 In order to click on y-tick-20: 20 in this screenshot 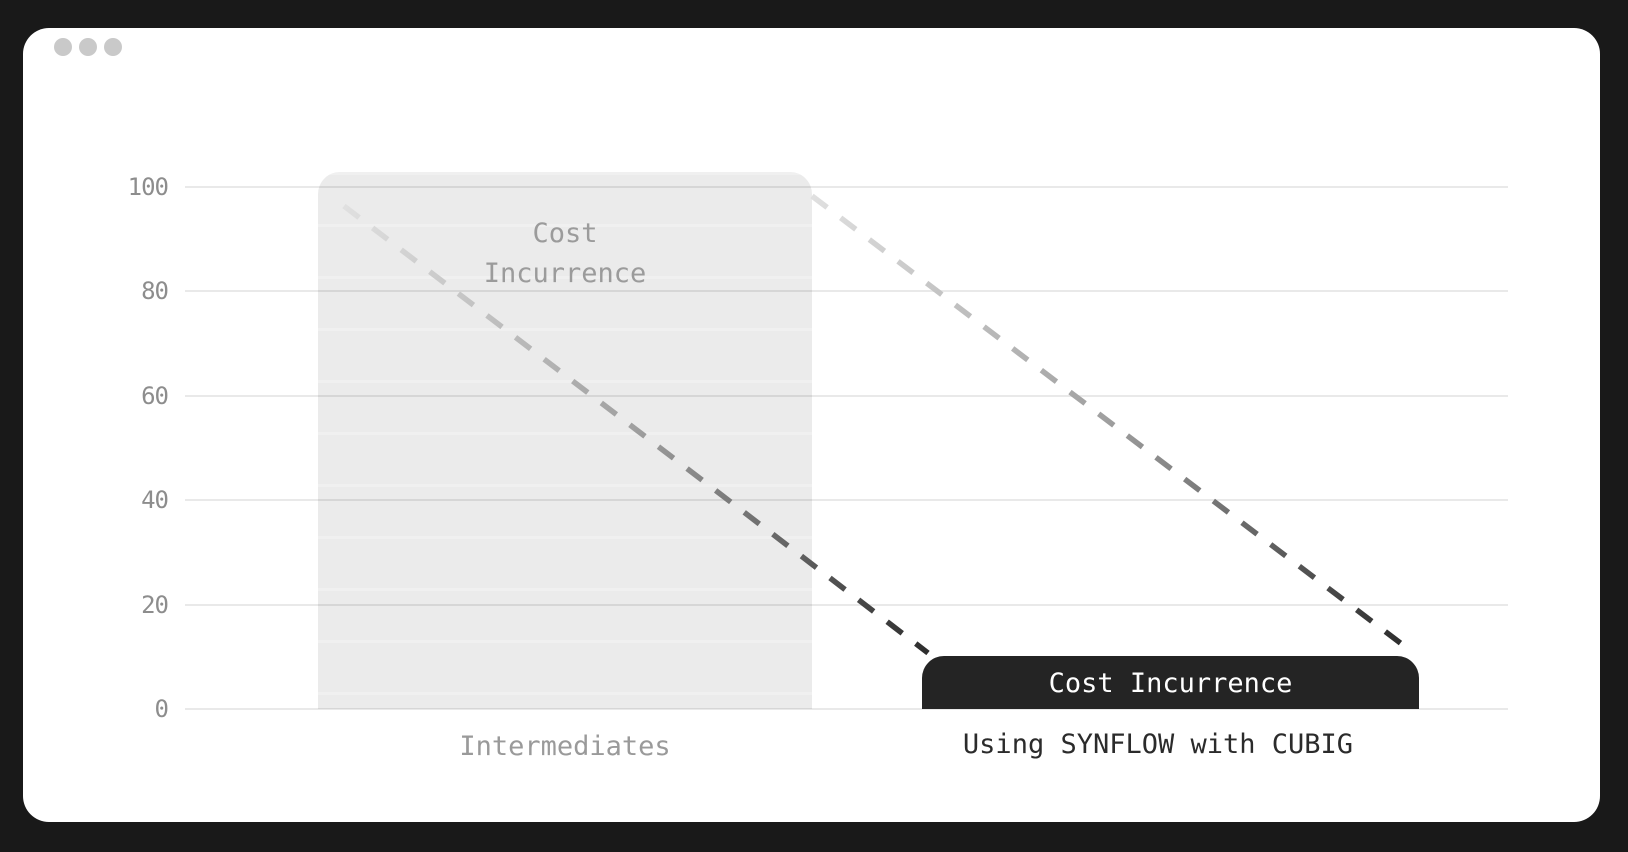, I will do `click(155, 605)`.